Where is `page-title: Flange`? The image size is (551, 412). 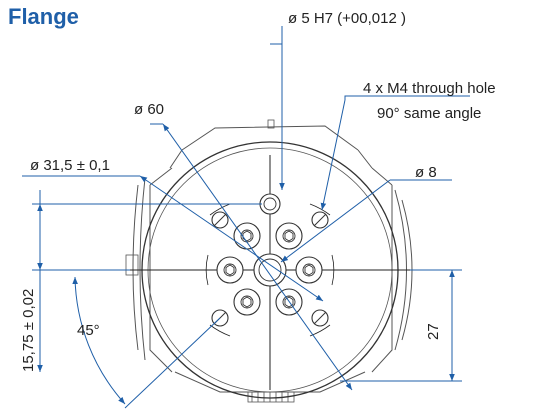 page-title: Flange is located at coordinates (43, 16).